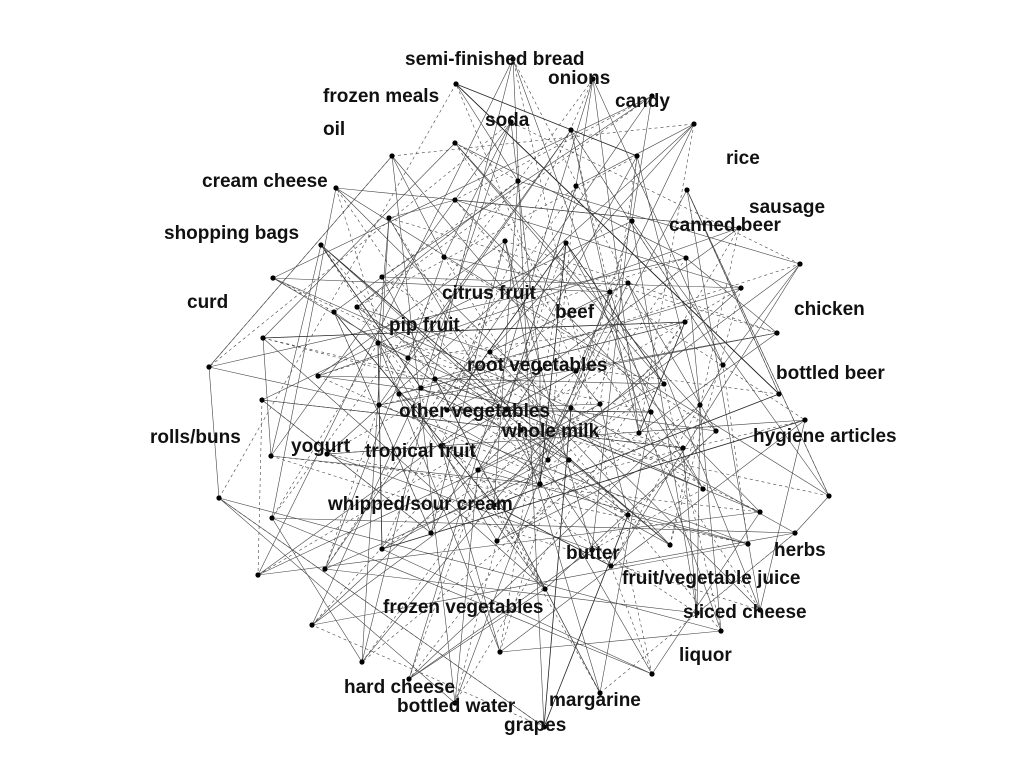 Image resolution: width=1024 pixels, height=768 pixels. I want to click on label-margarine: margarine, so click(595, 700).